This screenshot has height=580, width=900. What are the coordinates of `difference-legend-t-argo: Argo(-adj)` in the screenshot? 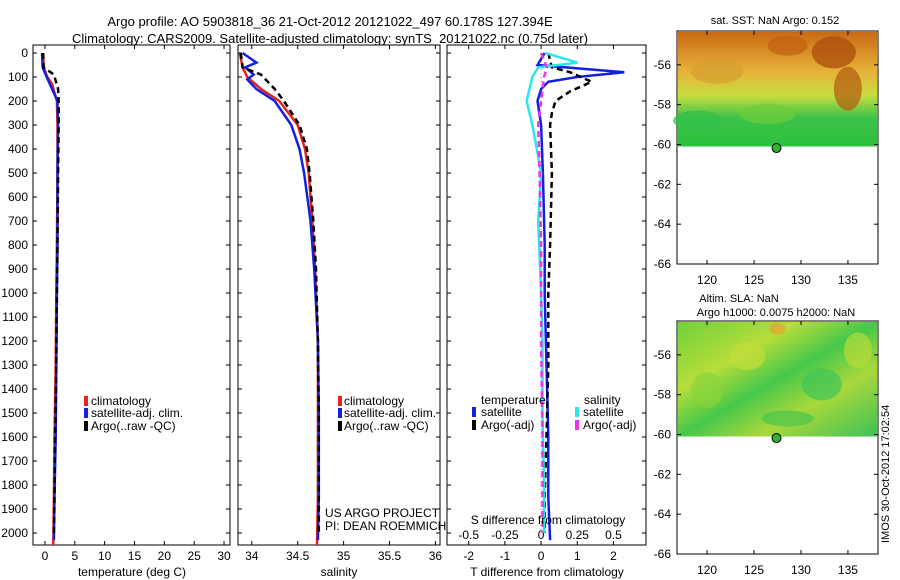 It's located at (507, 425).